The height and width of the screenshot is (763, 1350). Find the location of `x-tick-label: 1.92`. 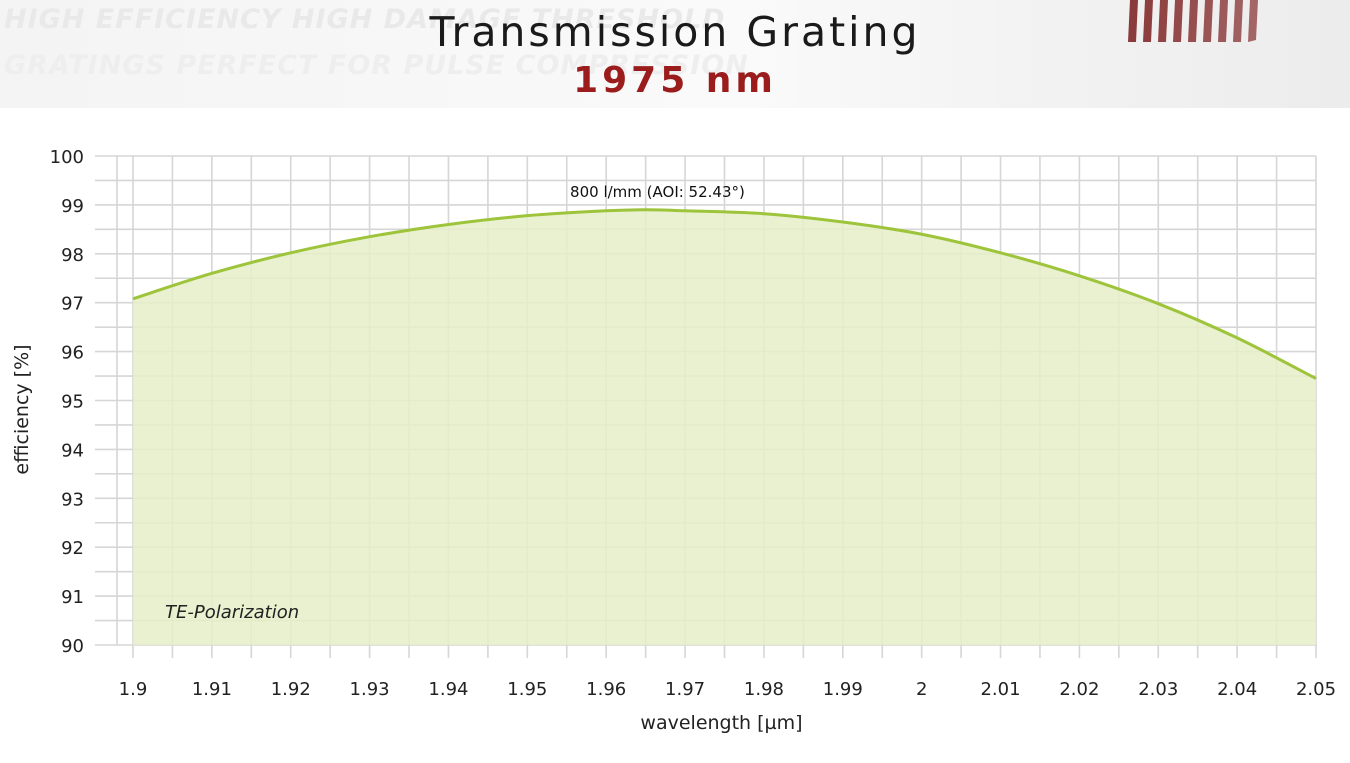

x-tick-label: 1.92 is located at coordinates (291, 689).